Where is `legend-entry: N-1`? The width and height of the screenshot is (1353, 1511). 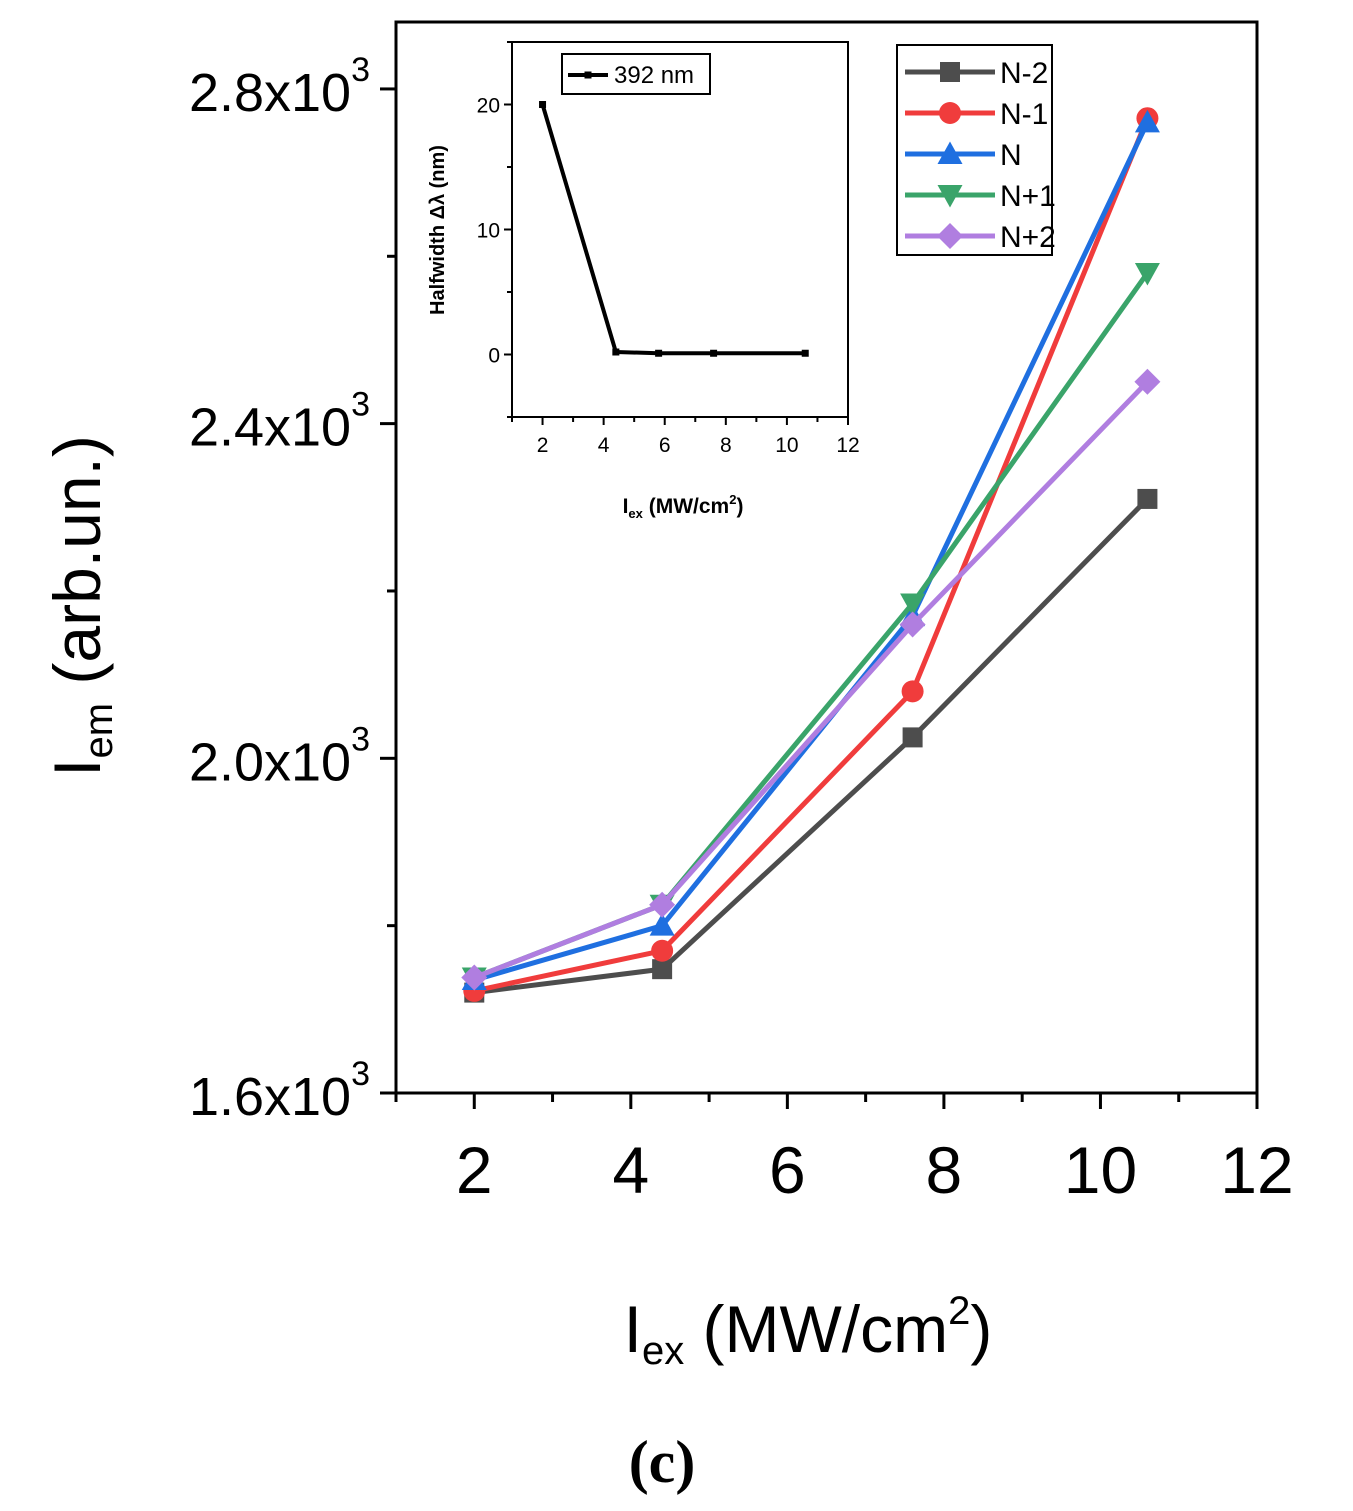
legend-entry: N-1 is located at coordinates (1024, 114).